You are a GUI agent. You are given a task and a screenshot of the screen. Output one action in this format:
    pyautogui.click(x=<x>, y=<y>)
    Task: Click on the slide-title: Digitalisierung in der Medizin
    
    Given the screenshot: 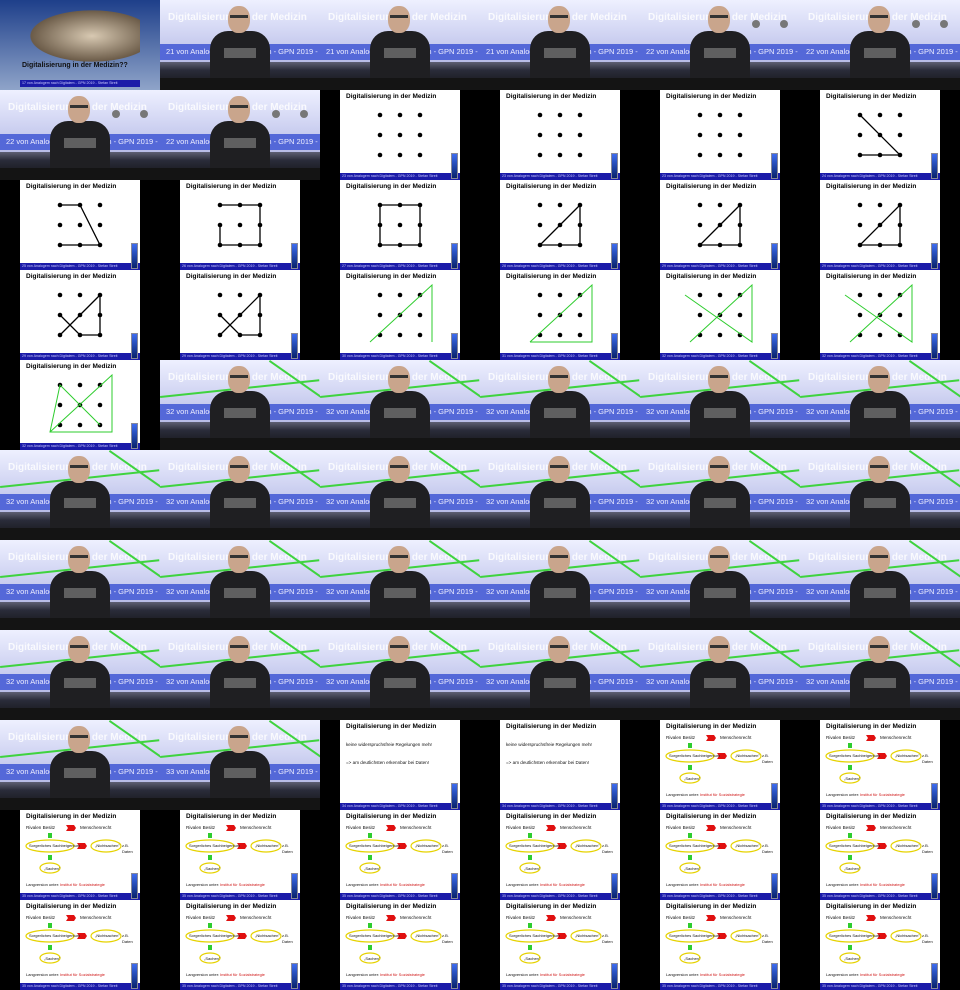 What is the action you would take?
    pyautogui.click(x=871, y=186)
    